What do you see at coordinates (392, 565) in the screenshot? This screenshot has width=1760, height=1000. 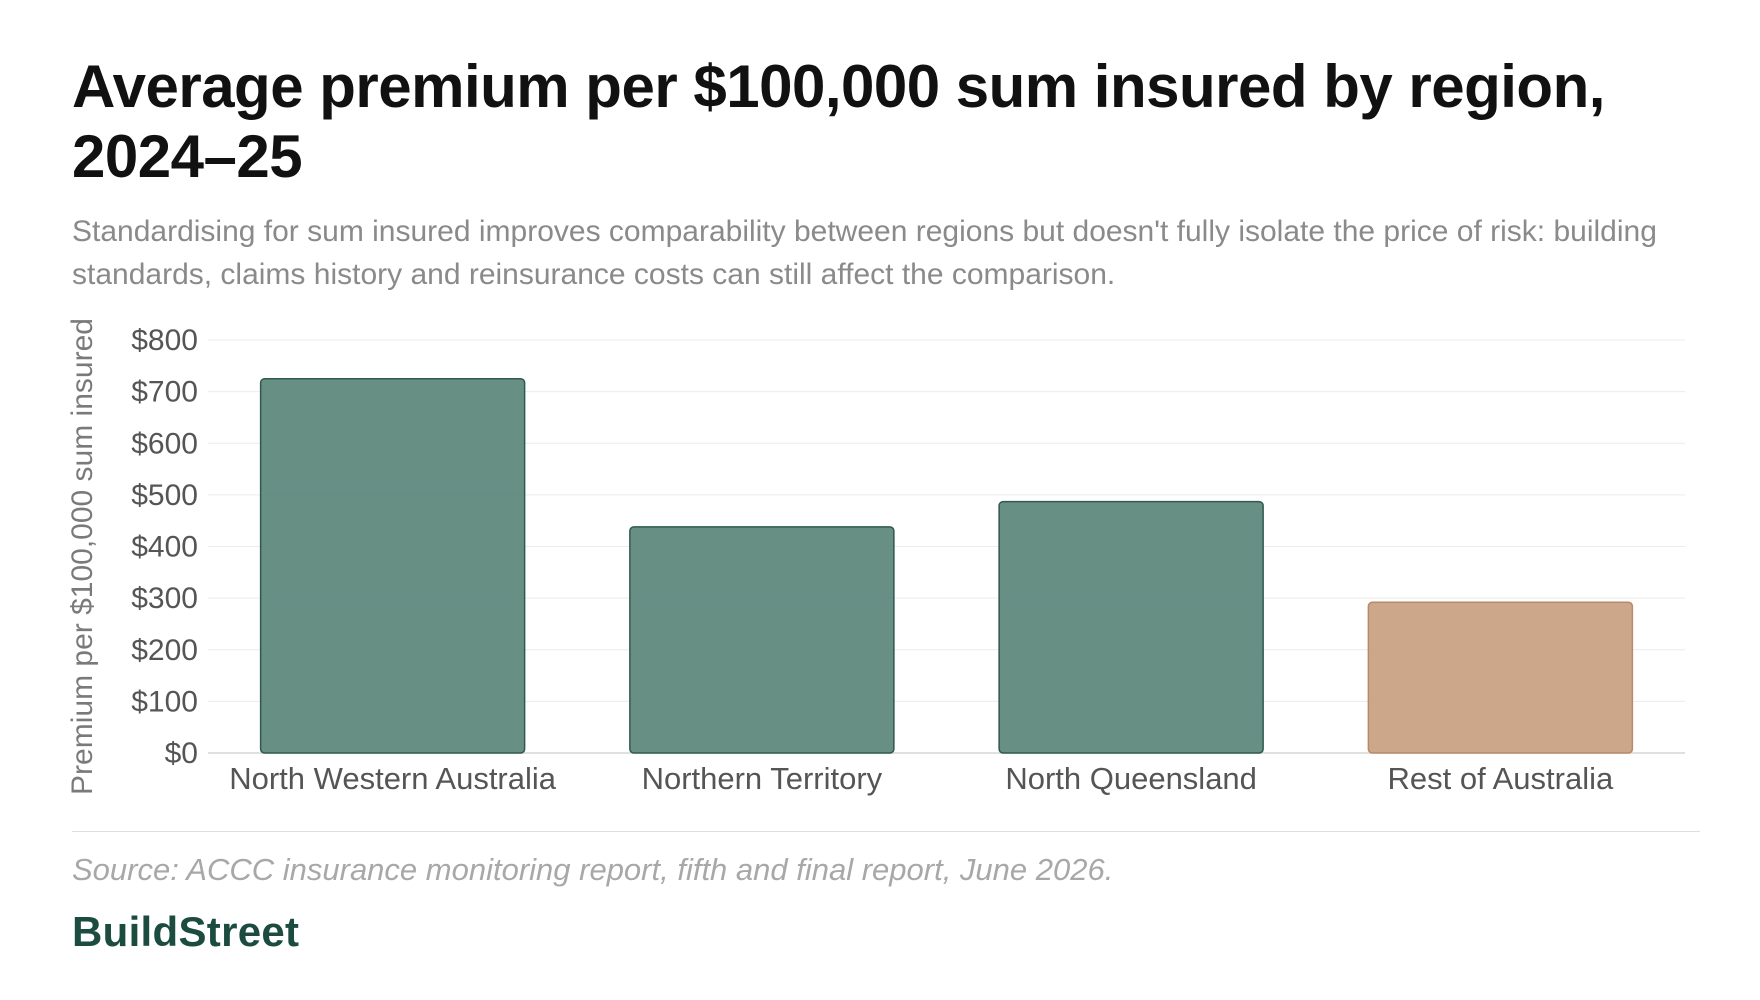 I see `bar-north-western-australia` at bounding box center [392, 565].